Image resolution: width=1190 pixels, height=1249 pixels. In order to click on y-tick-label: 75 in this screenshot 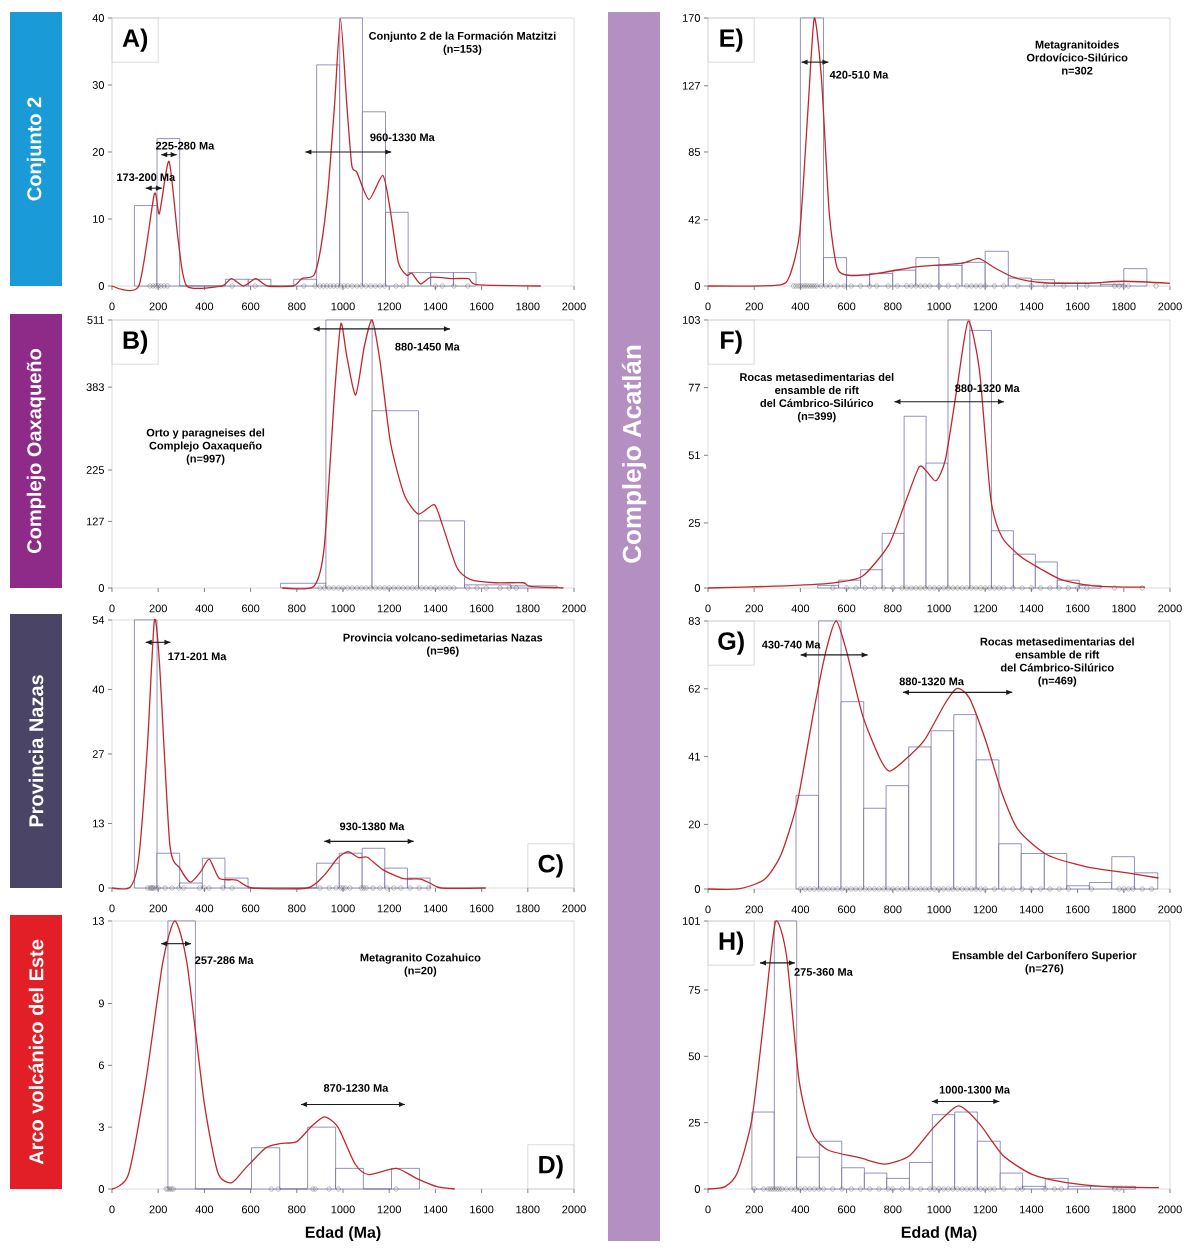, I will do `click(694, 990)`.